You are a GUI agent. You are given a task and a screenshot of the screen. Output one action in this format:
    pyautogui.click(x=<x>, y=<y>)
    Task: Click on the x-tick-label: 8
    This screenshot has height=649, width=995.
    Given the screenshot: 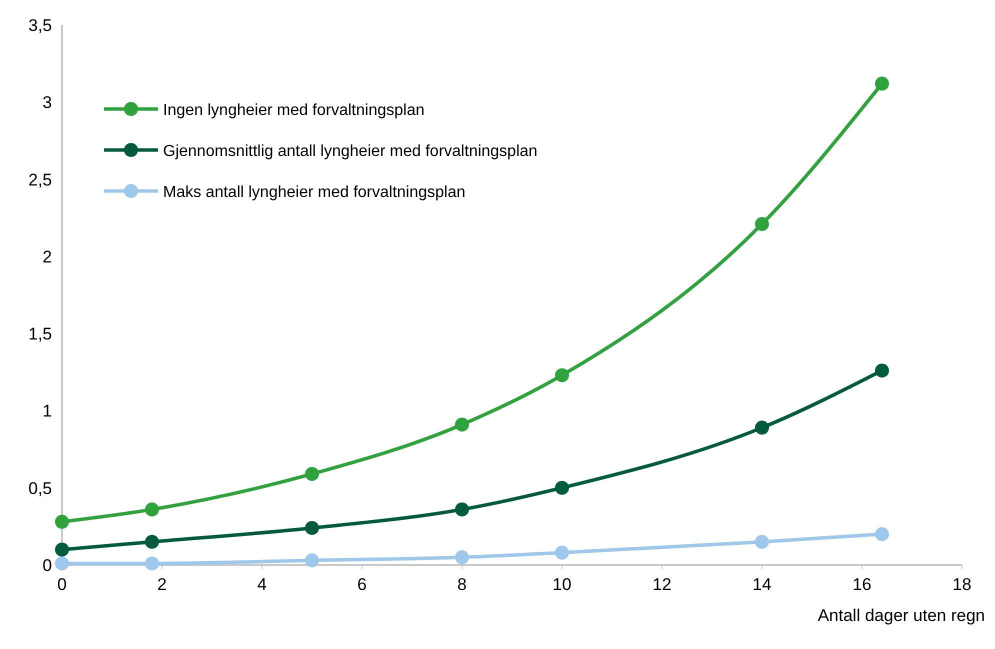 What is the action you would take?
    pyautogui.click(x=462, y=584)
    